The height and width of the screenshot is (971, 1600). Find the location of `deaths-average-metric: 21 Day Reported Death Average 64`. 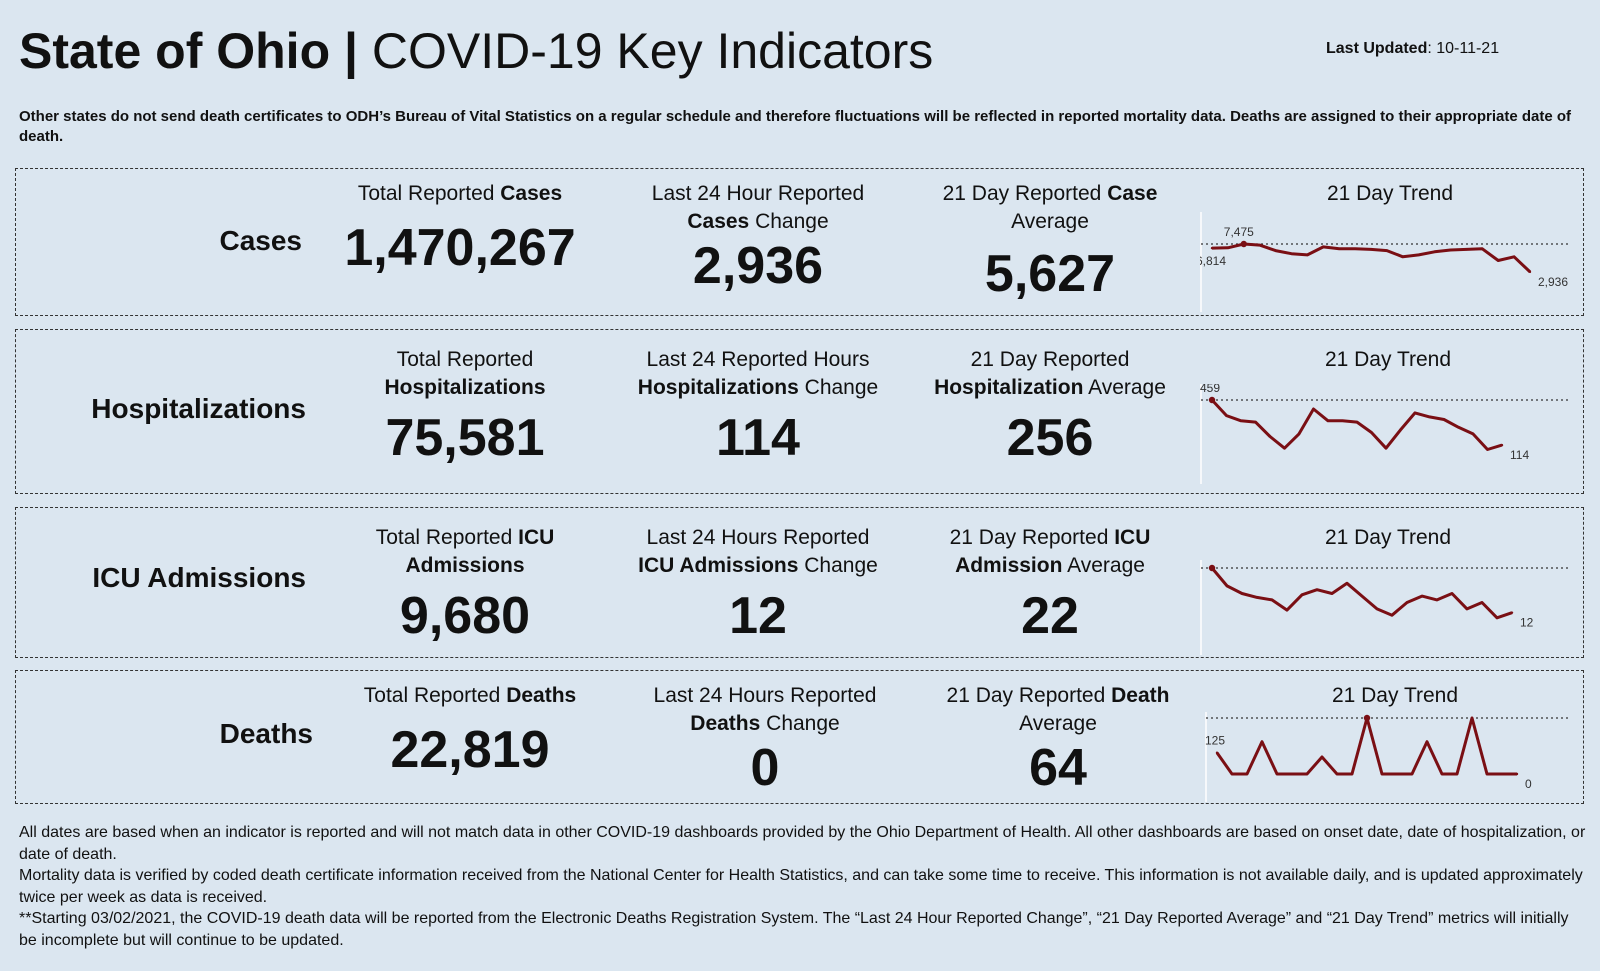

deaths-average-metric: 21 Day Reported Death Average 64 is located at coordinates (1058, 740).